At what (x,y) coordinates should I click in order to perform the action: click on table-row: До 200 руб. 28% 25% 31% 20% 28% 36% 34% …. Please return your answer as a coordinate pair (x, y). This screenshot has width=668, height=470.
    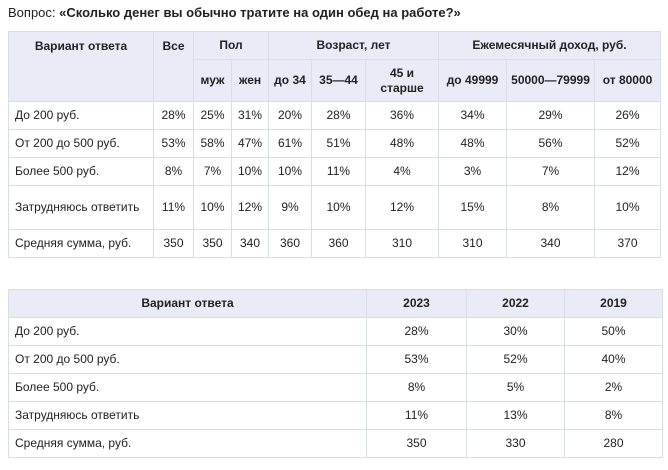
    Looking at the image, I should click on (335, 115).